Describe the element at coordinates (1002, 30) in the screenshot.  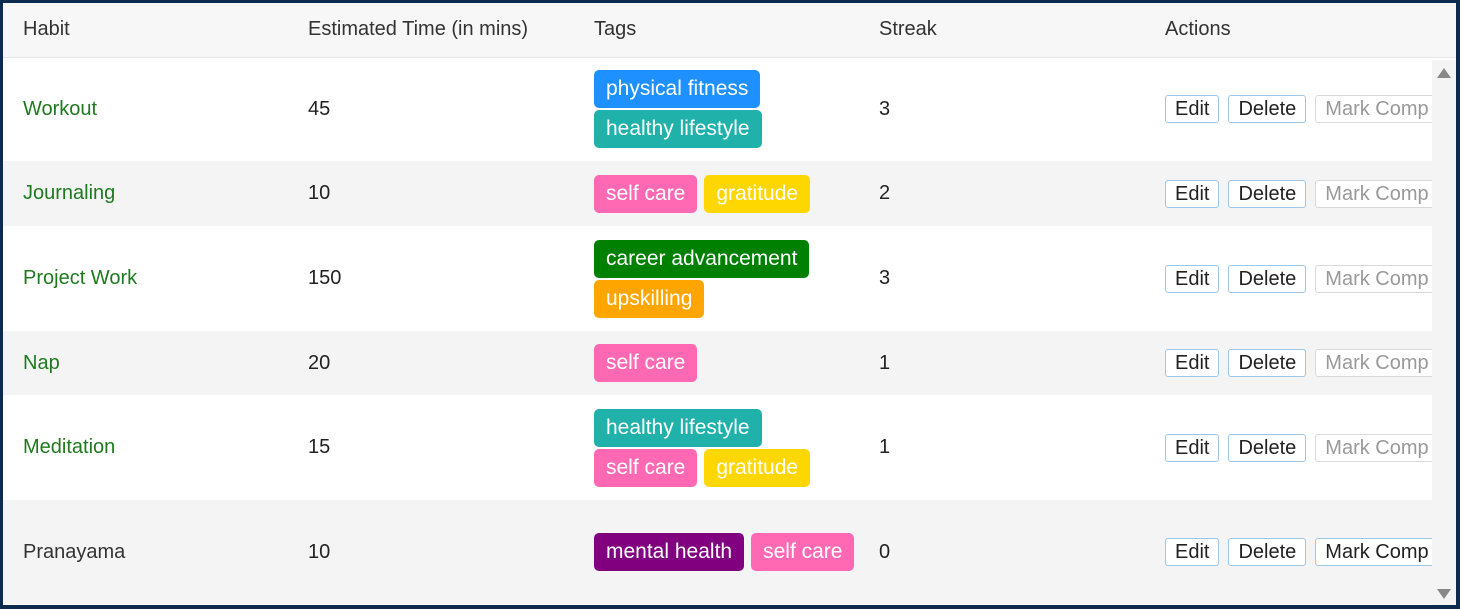
I see `column-header-streak: Streak` at that location.